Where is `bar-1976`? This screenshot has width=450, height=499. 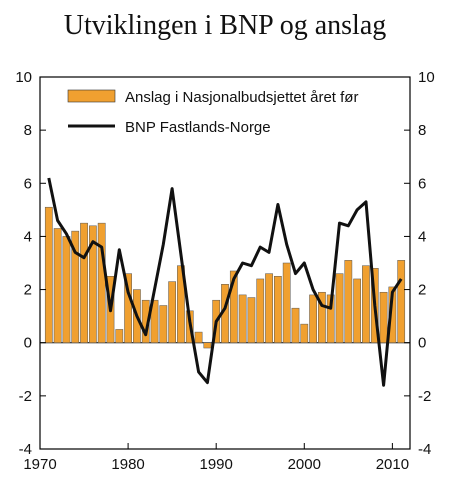 bar-1976 is located at coordinates (92, 284).